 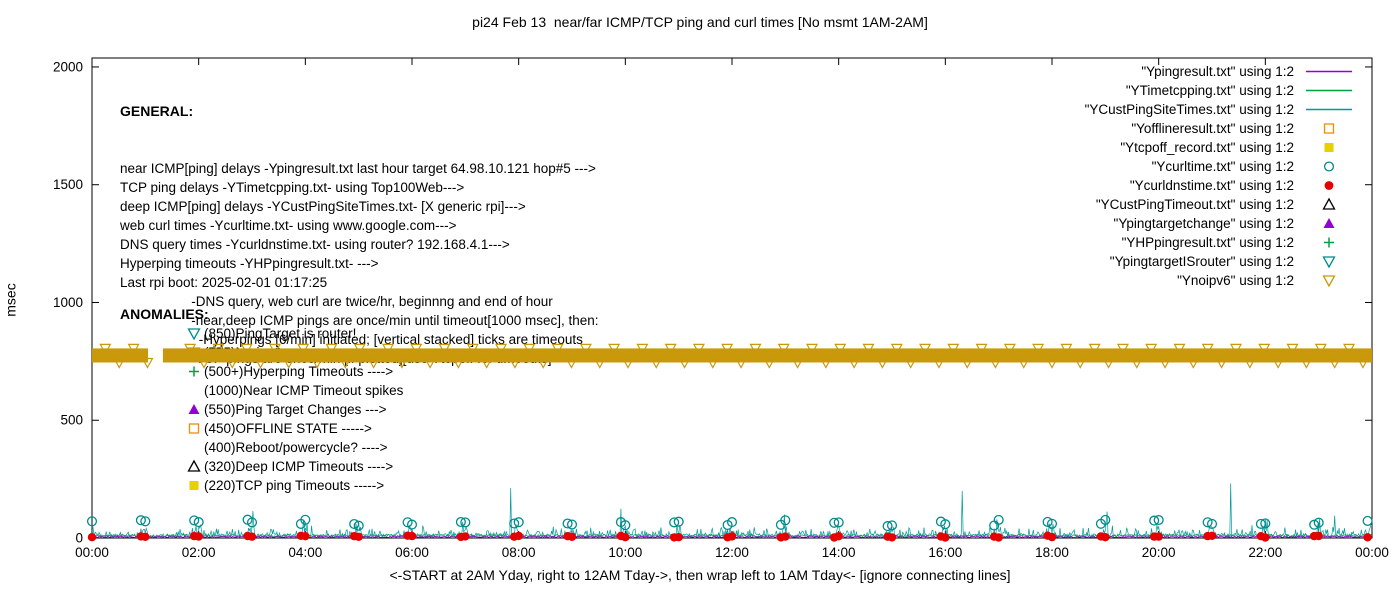 I want to click on x-tick-label: 16:00, so click(x=945, y=552).